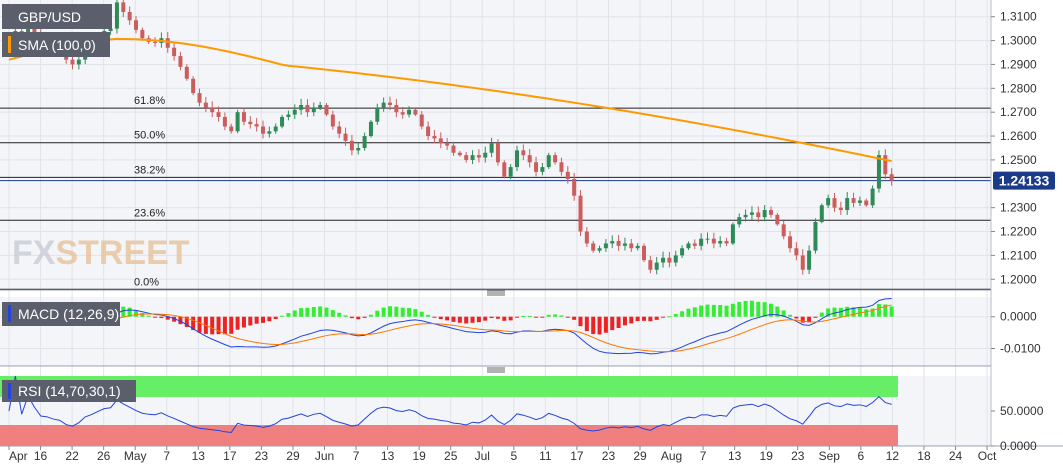 This screenshot has width=1063, height=469. I want to click on x-tick-label: 29, so click(640, 456).